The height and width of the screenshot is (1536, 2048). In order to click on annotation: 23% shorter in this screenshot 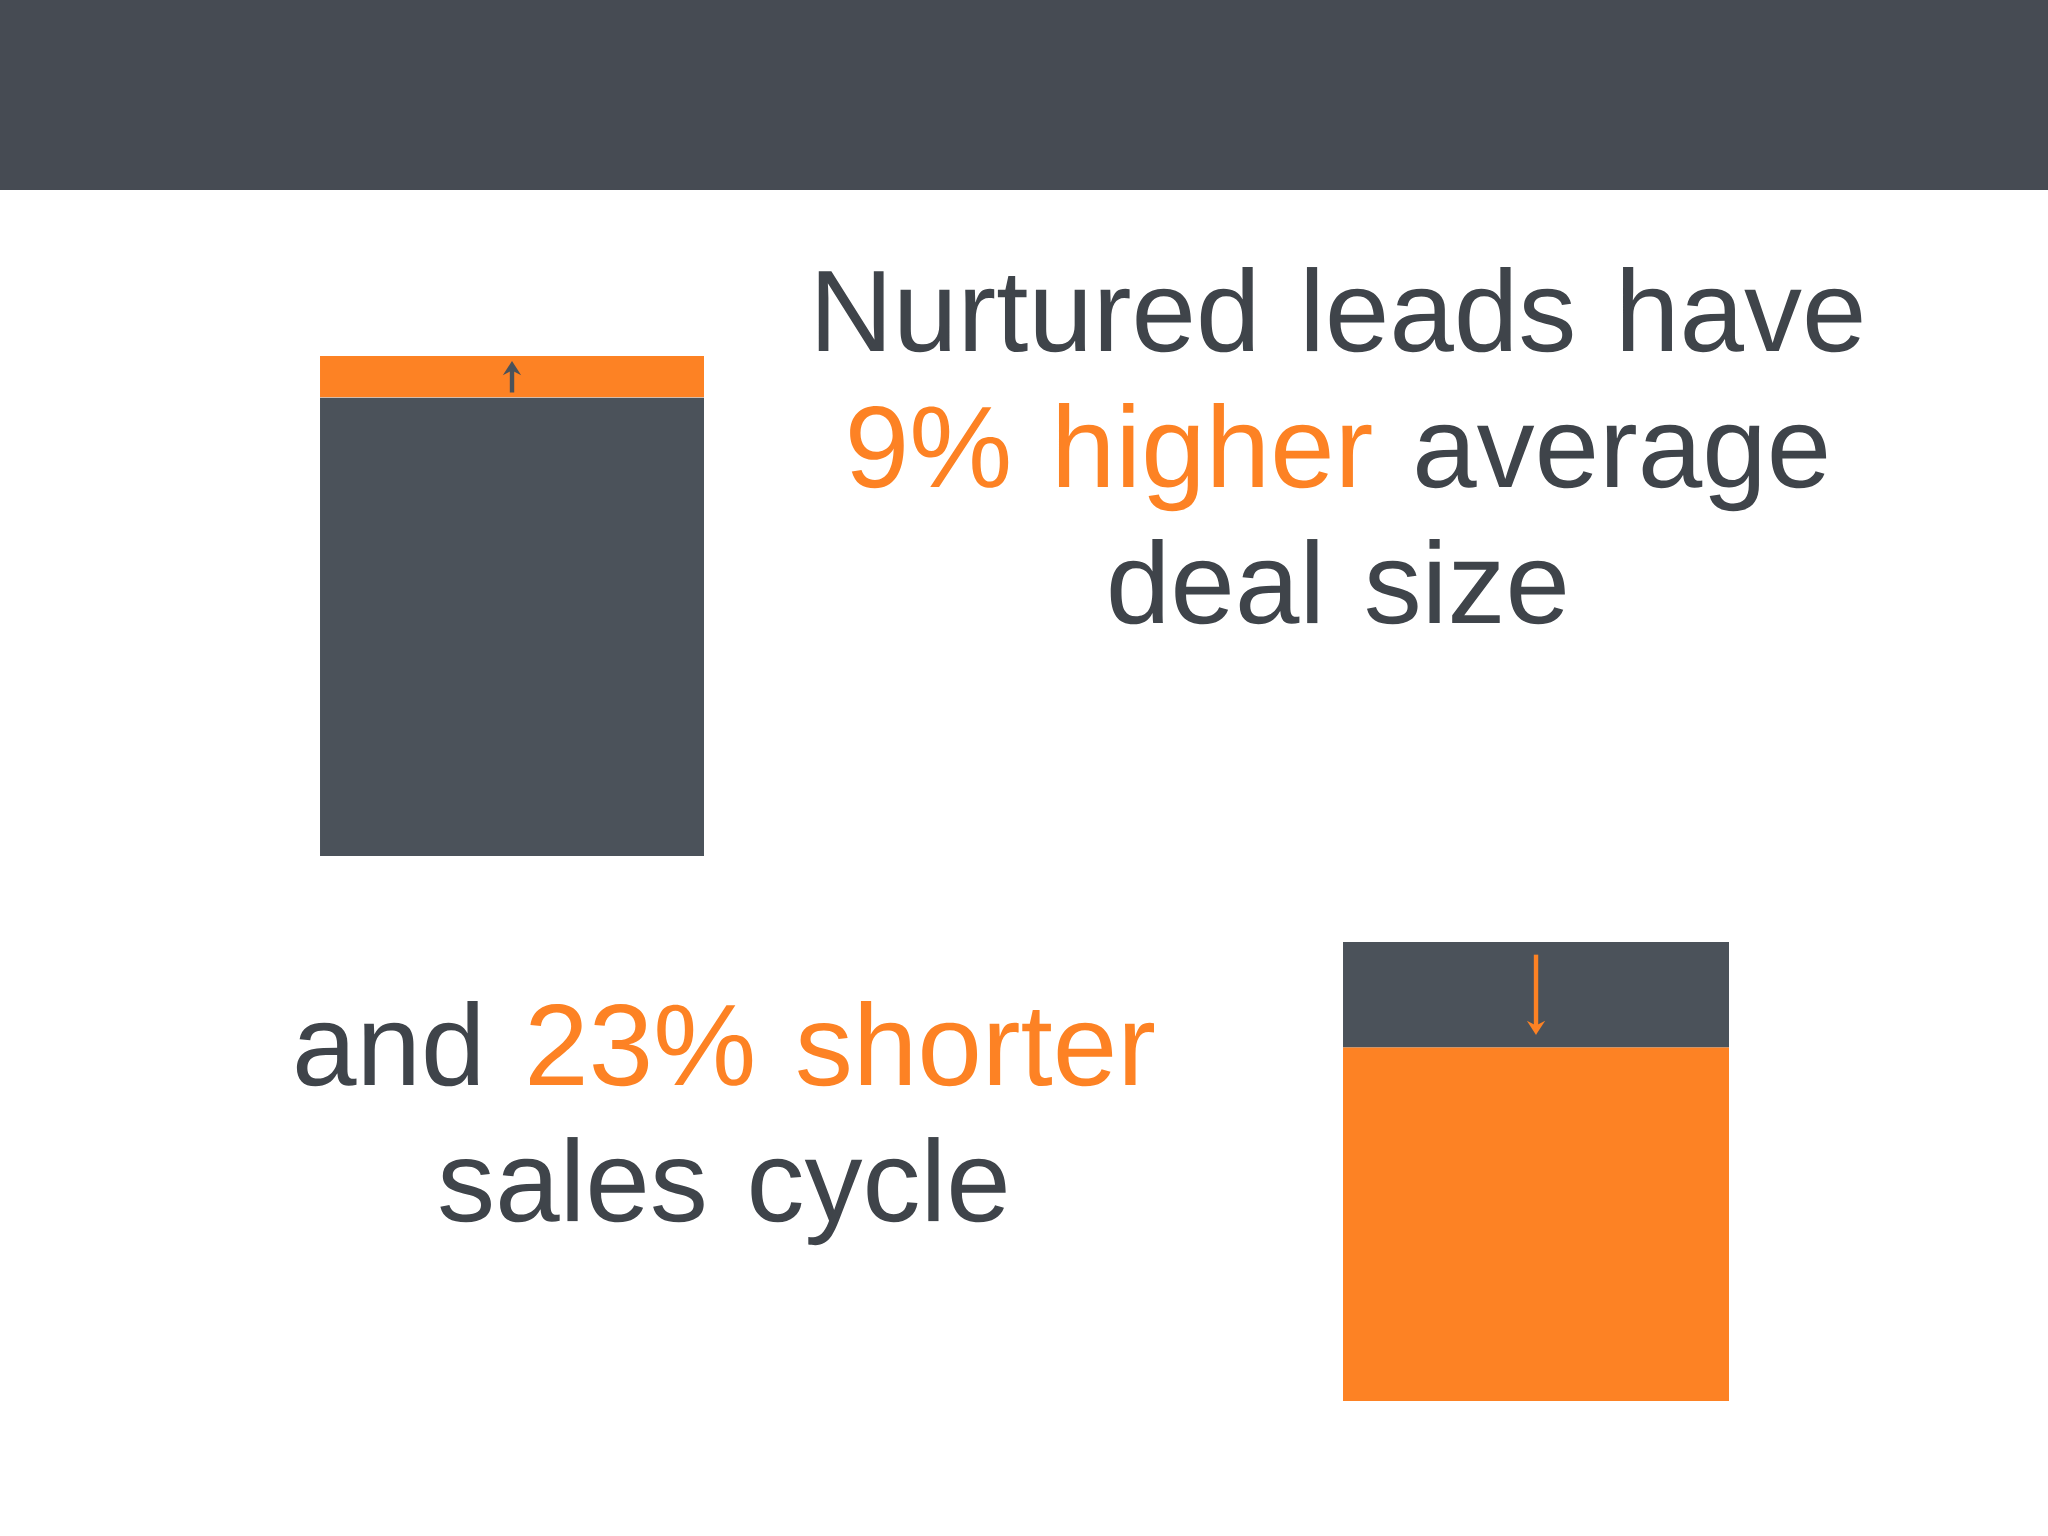, I will do `click(842, 1044)`.